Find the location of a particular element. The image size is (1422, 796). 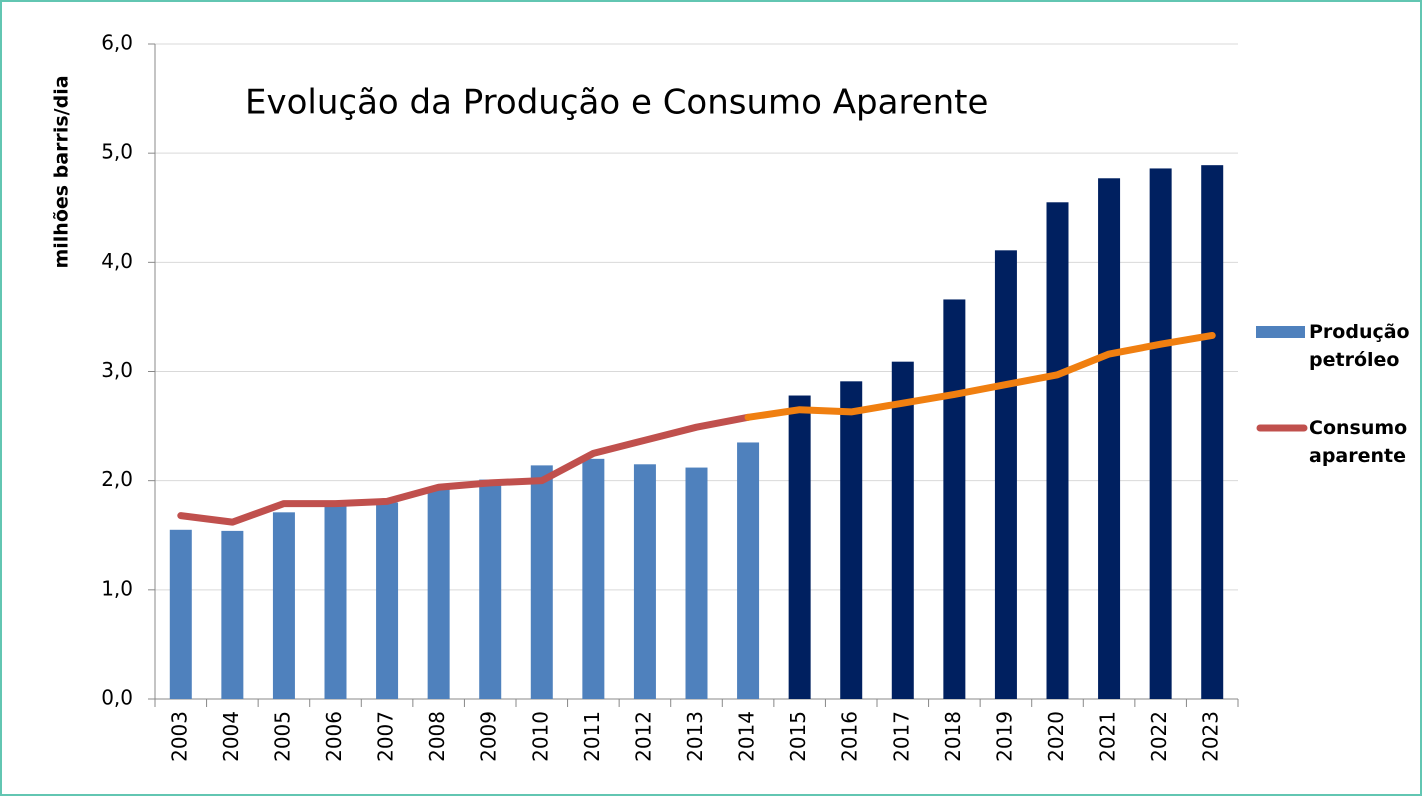

x-tick-label: 2012 is located at coordinates (643, 736).